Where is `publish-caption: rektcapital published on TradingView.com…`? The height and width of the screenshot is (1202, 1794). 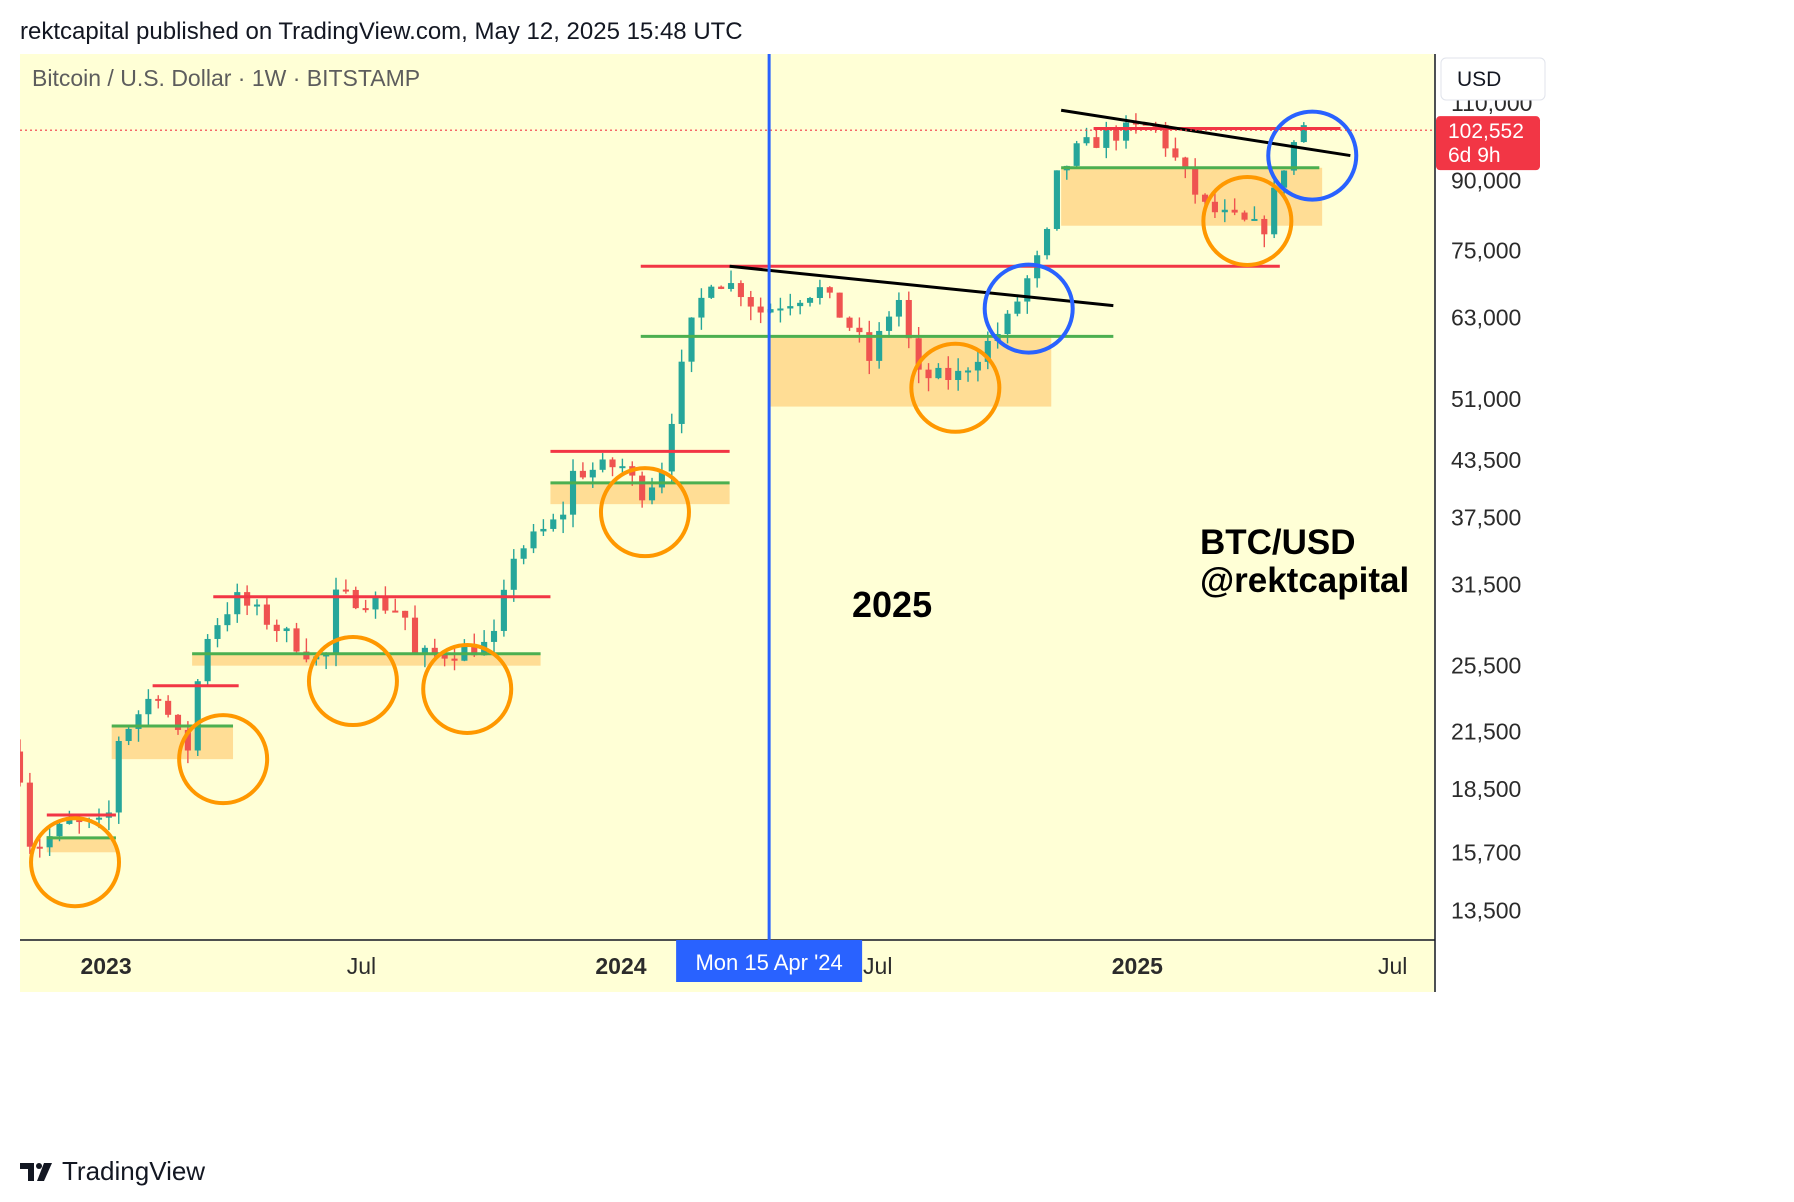
publish-caption: rektcapital published on TradingView.com… is located at coordinates (381, 31).